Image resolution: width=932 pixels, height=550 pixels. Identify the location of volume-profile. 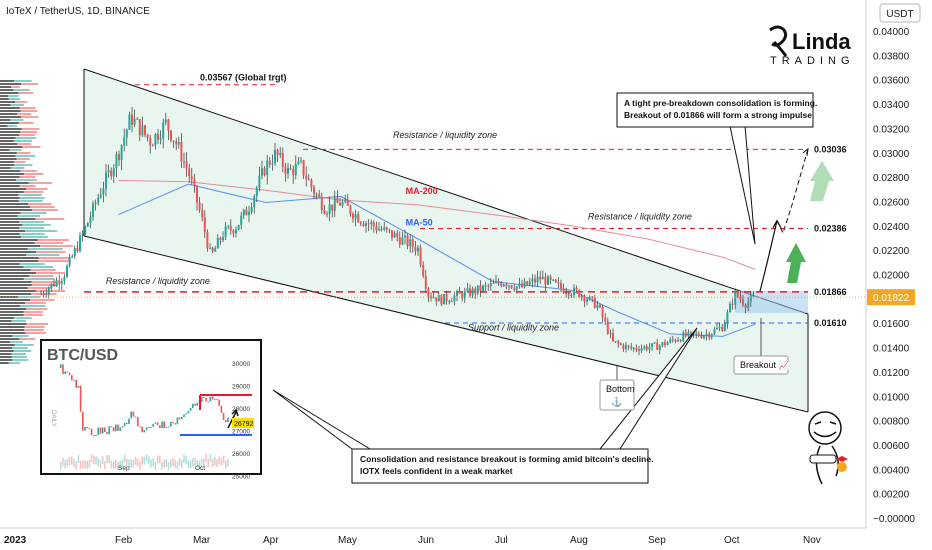
(36, 222).